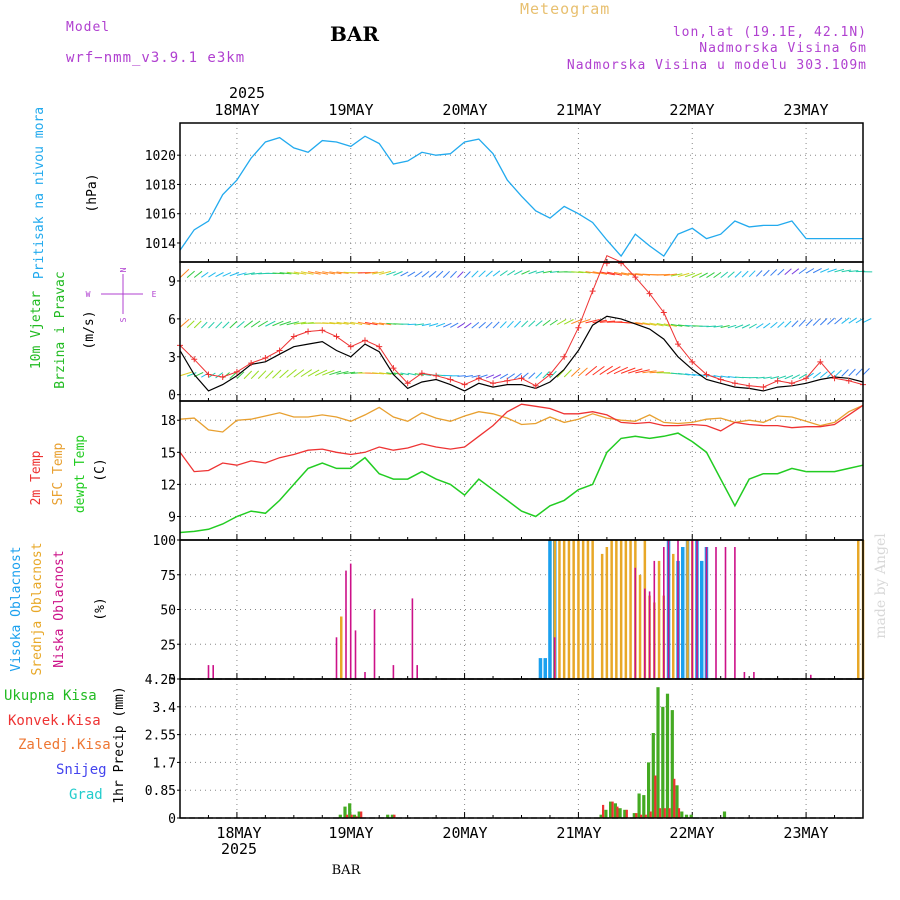 The image size is (900, 900). Describe the element at coordinates (236, 110) in the screenshot. I see `top-day-label: 18MAY` at that location.